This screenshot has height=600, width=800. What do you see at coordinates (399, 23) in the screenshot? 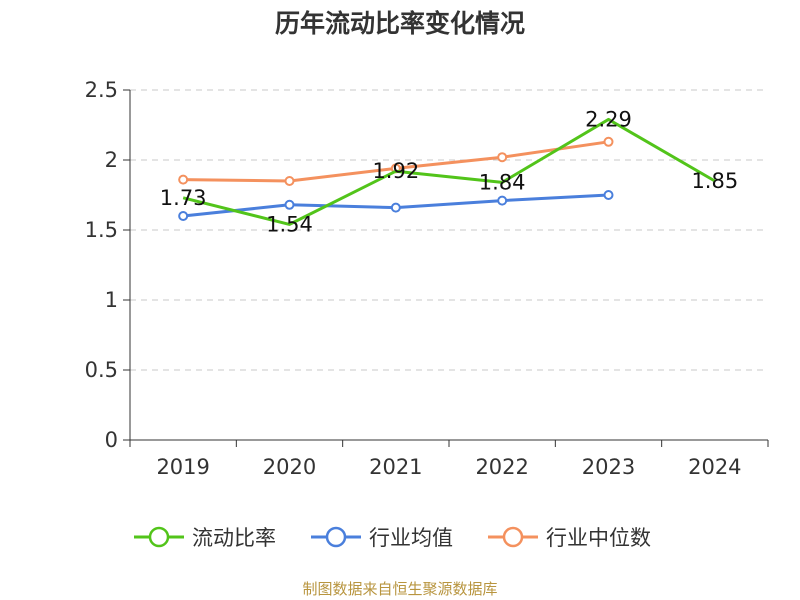
I see `chart-title: 历年流动比率变化情况` at bounding box center [399, 23].